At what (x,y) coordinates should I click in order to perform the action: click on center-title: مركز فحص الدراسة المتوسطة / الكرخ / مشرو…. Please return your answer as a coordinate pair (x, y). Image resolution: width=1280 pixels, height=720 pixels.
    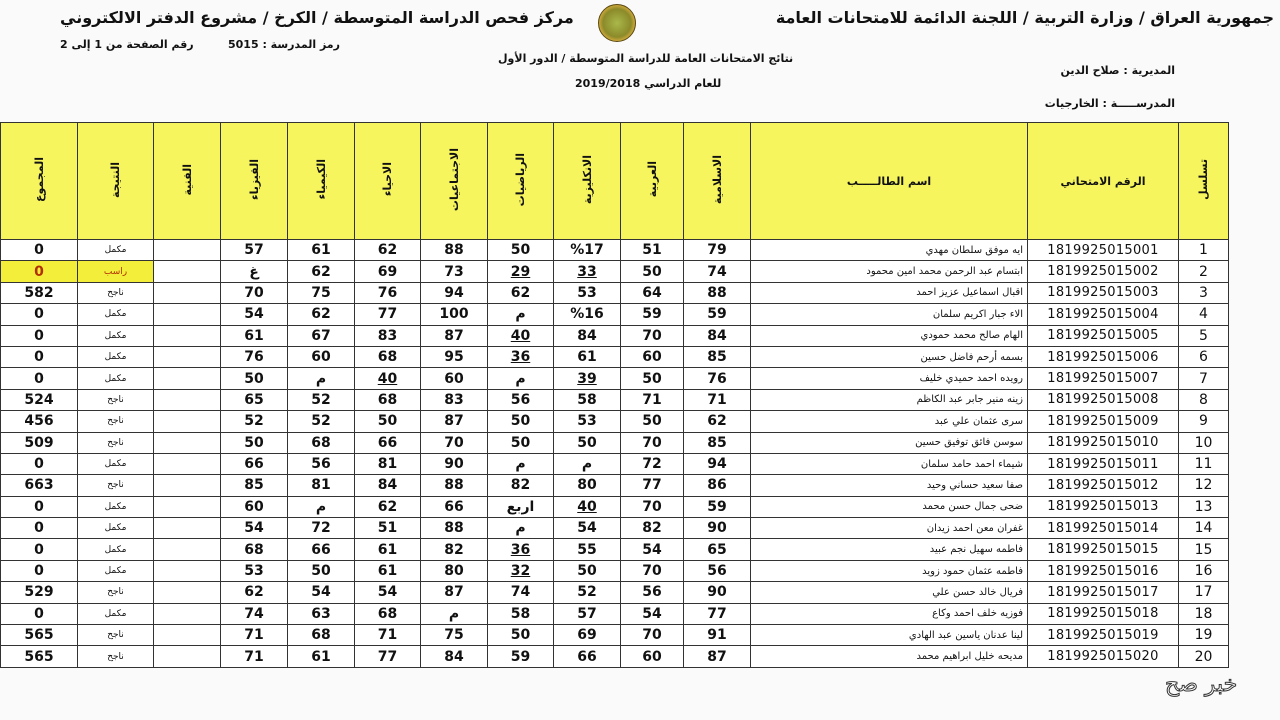
    Looking at the image, I should click on (317, 17).